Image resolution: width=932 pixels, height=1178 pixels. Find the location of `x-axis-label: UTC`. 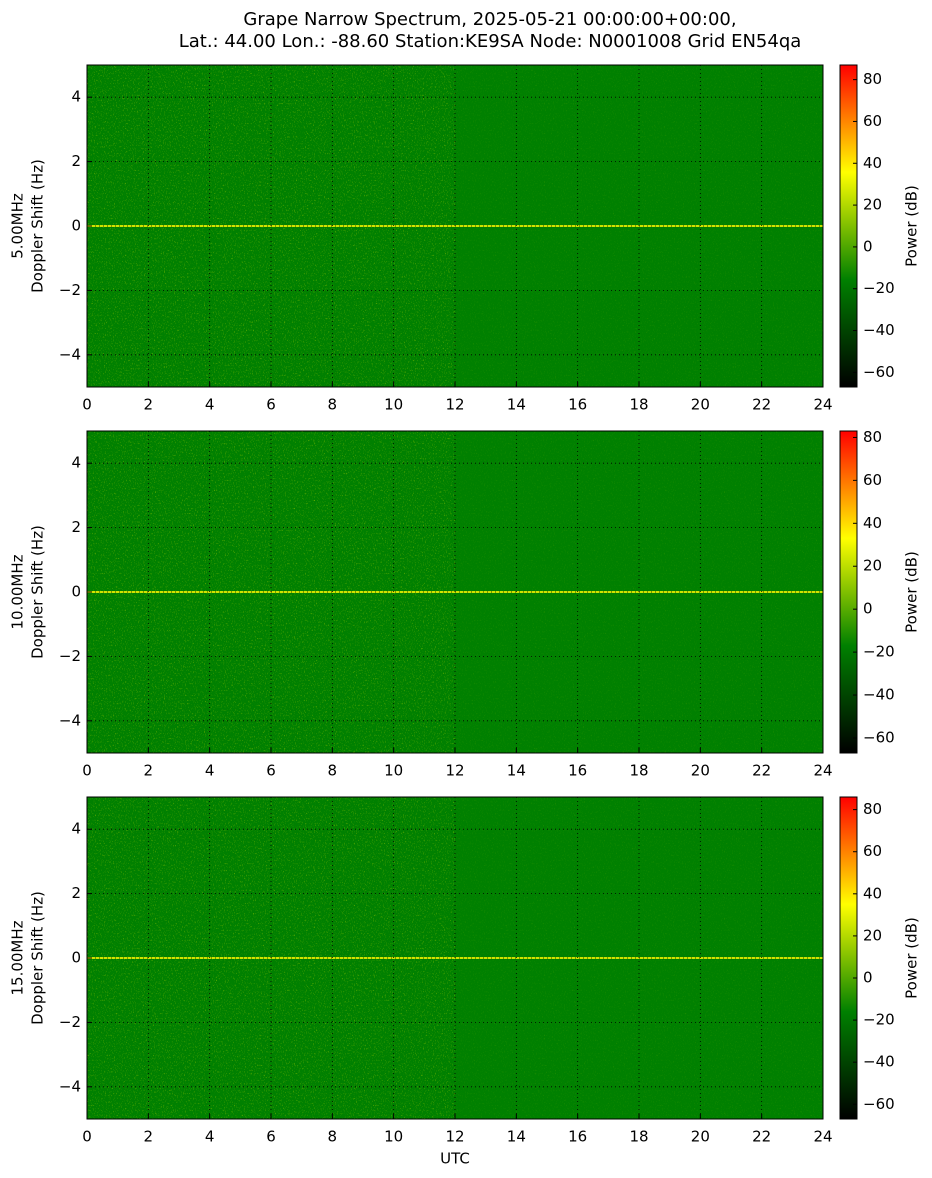

x-axis-label: UTC is located at coordinates (455, 1159).